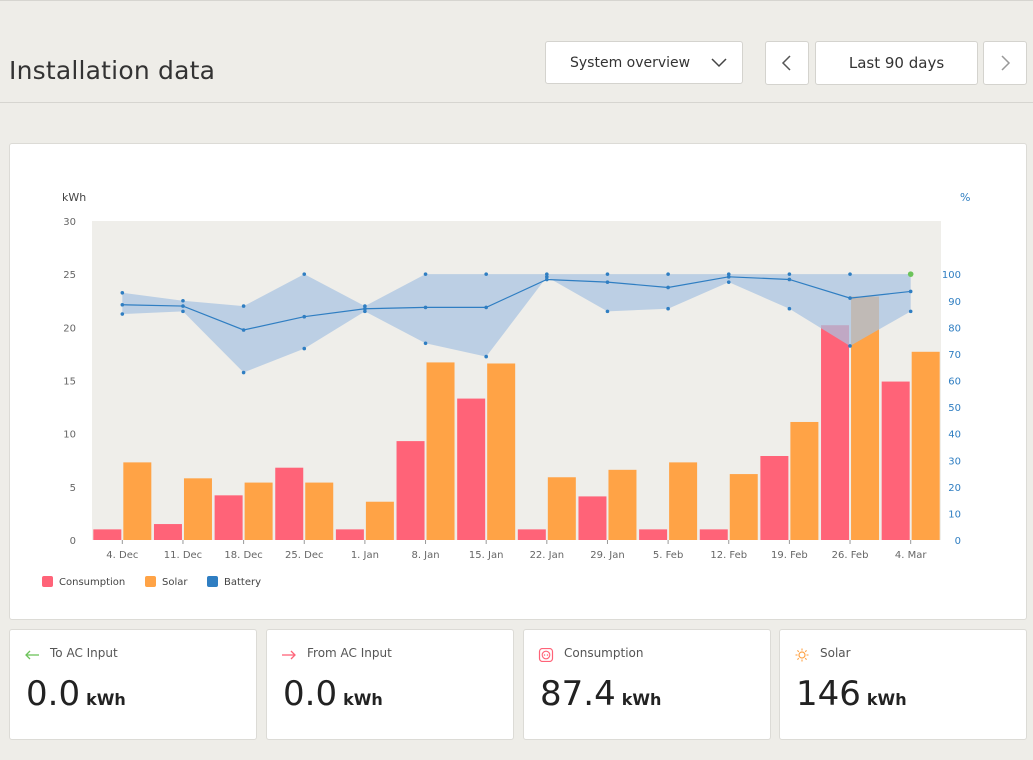  I want to click on view-select-value: System overview, so click(630, 63).